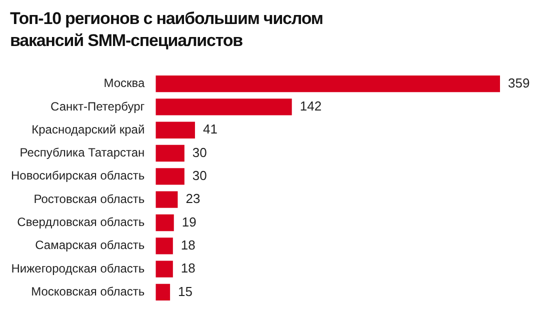 Image resolution: width=548 pixels, height=336 pixels. What do you see at coordinates (77, 175) in the screenshot?
I see `y-tick-label: Новосибирская область` at bounding box center [77, 175].